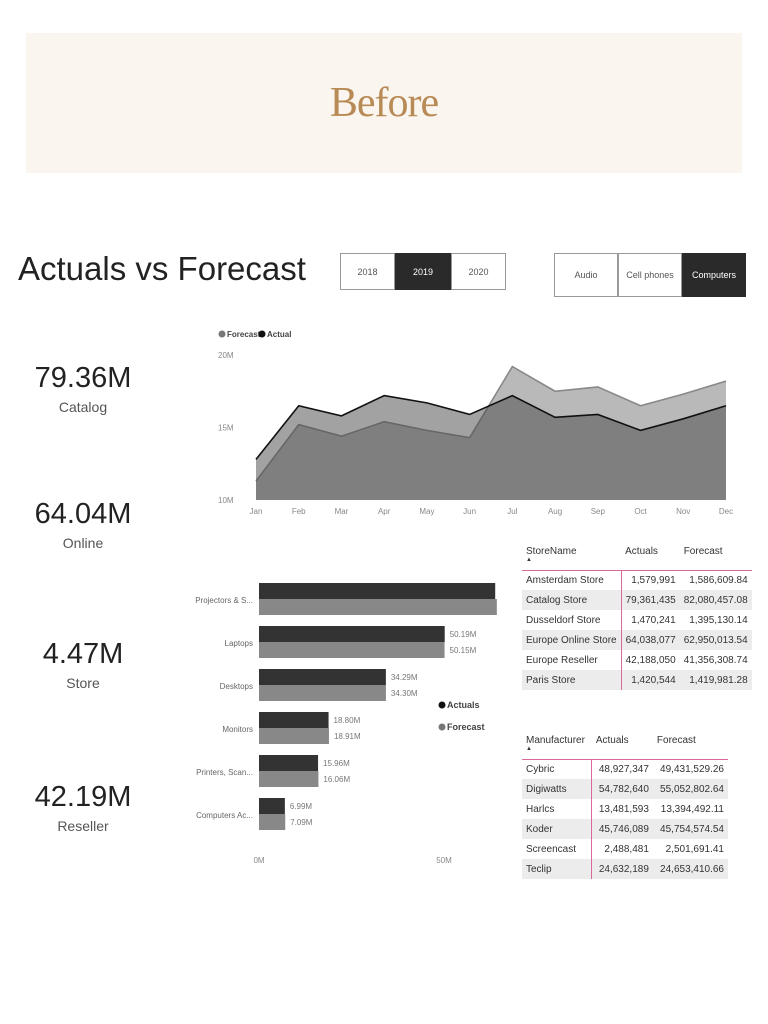 The height and width of the screenshot is (1024, 768). What do you see at coordinates (226, 500) in the screenshot?
I see `y-tick-label: 10M` at bounding box center [226, 500].